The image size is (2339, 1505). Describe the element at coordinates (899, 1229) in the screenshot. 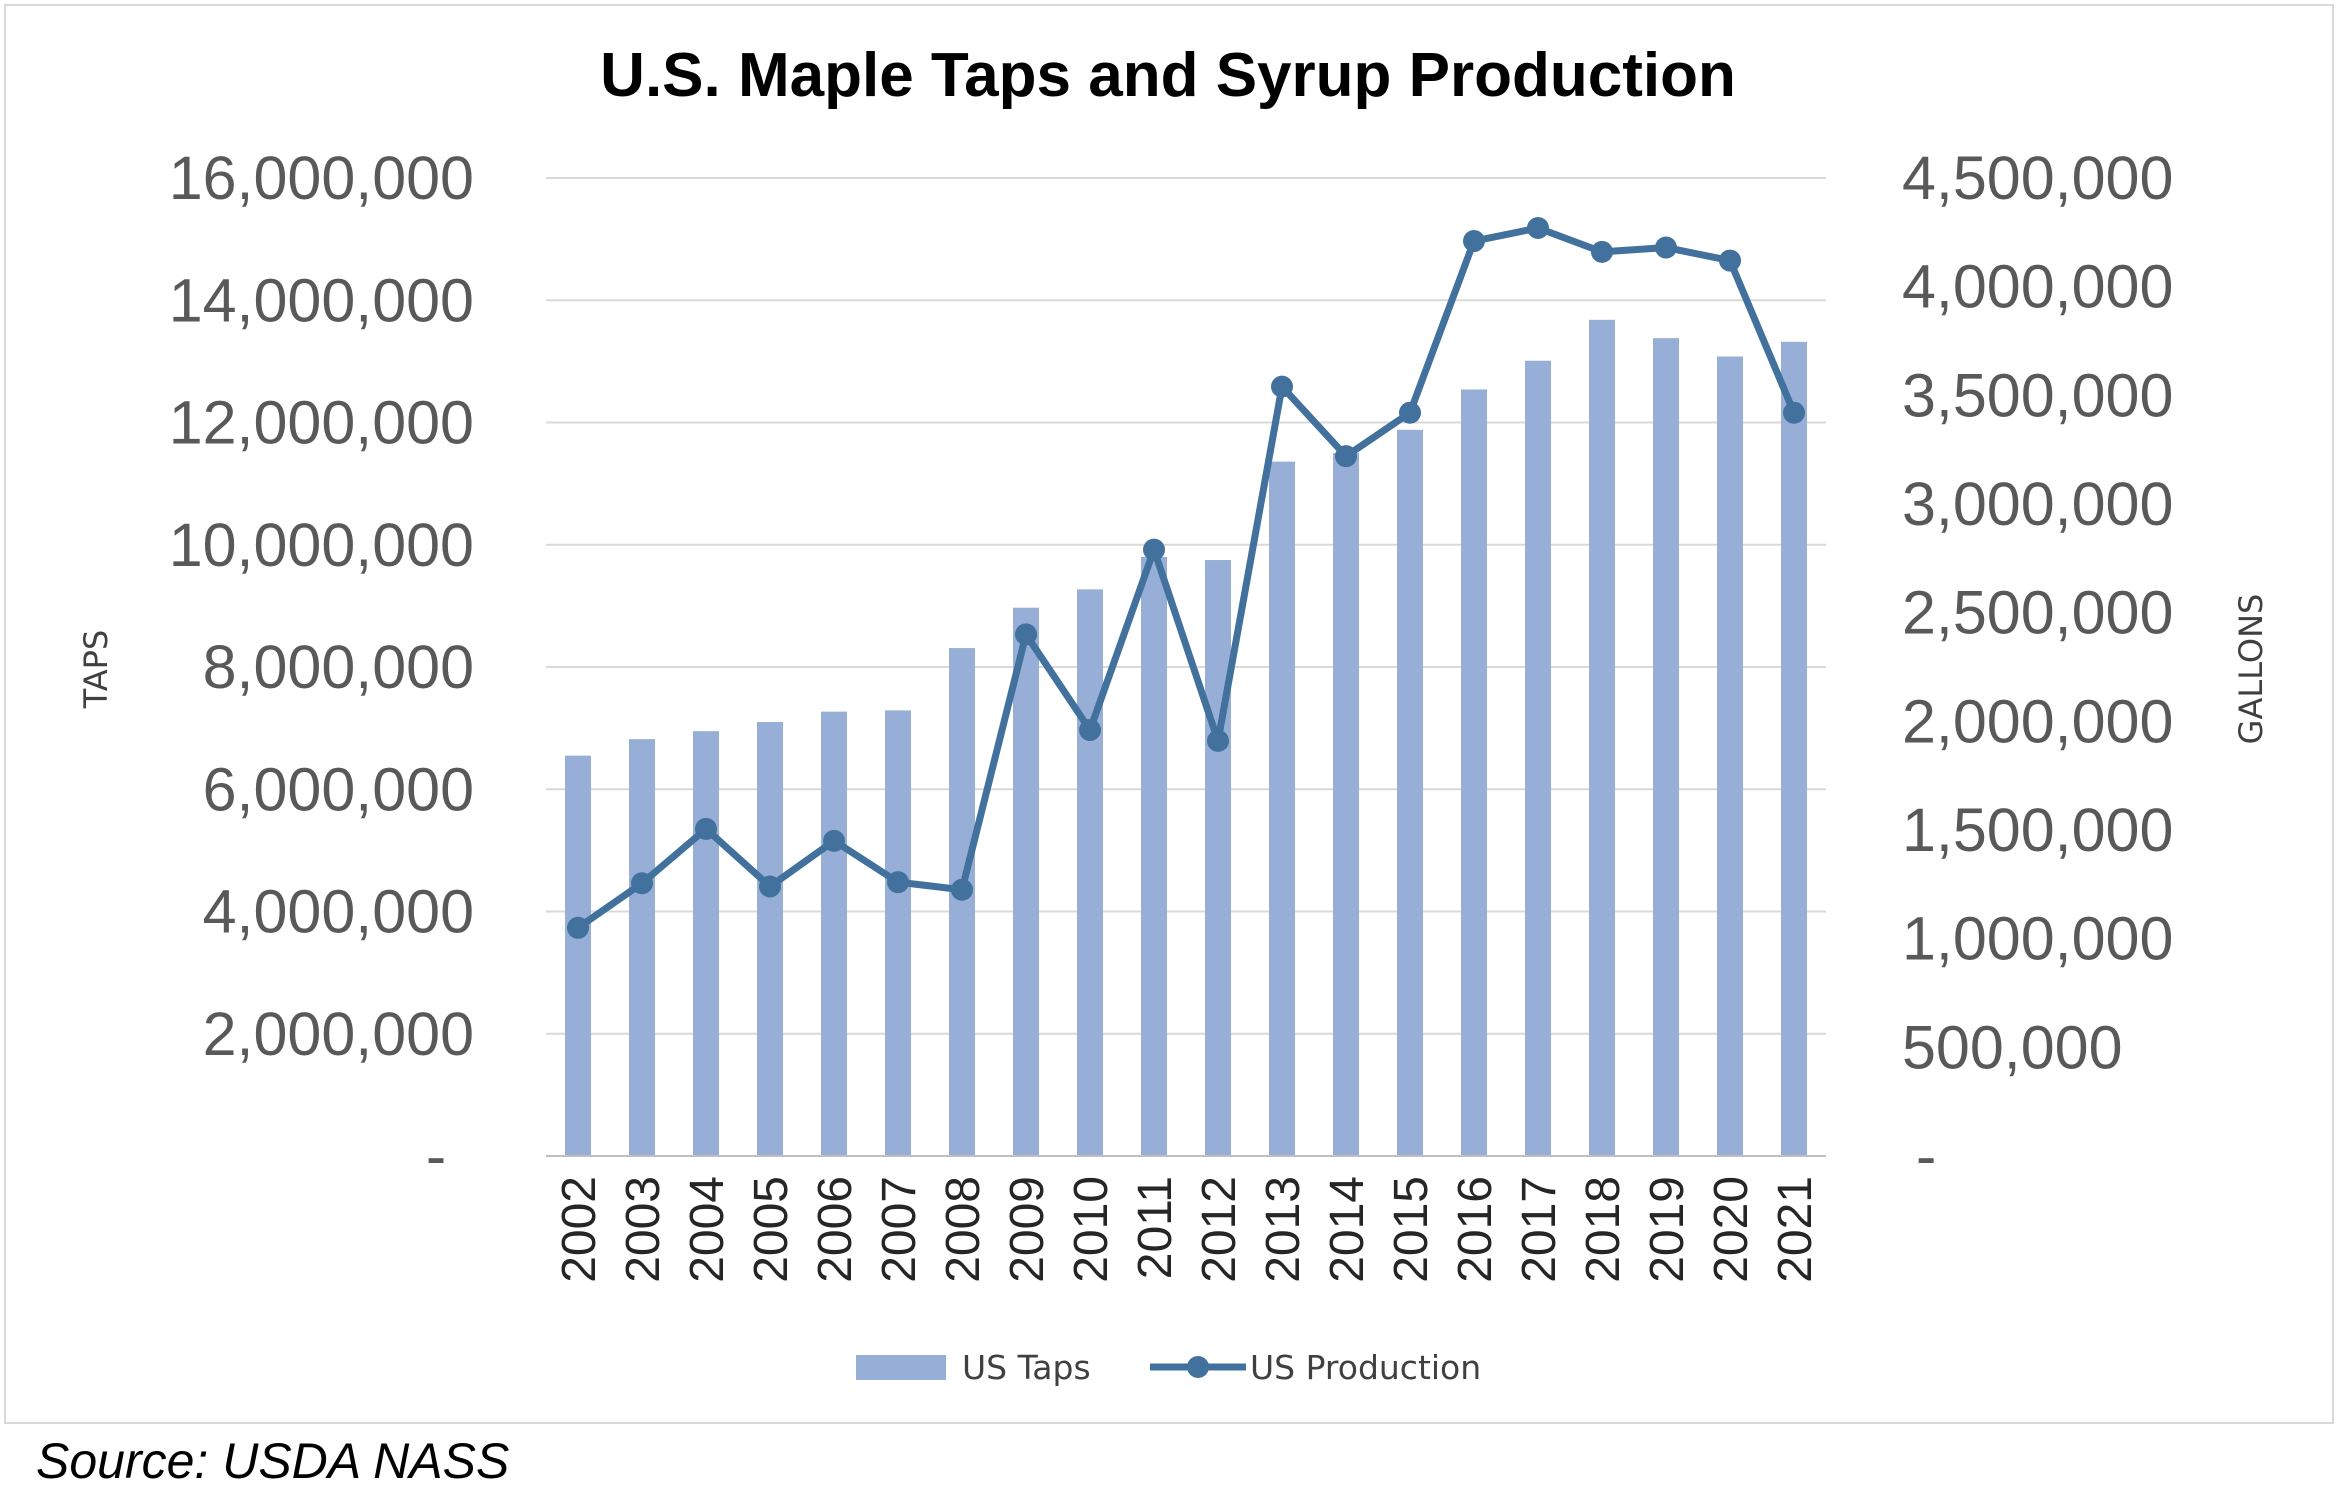

I see `x-tick-label: 2007` at that location.